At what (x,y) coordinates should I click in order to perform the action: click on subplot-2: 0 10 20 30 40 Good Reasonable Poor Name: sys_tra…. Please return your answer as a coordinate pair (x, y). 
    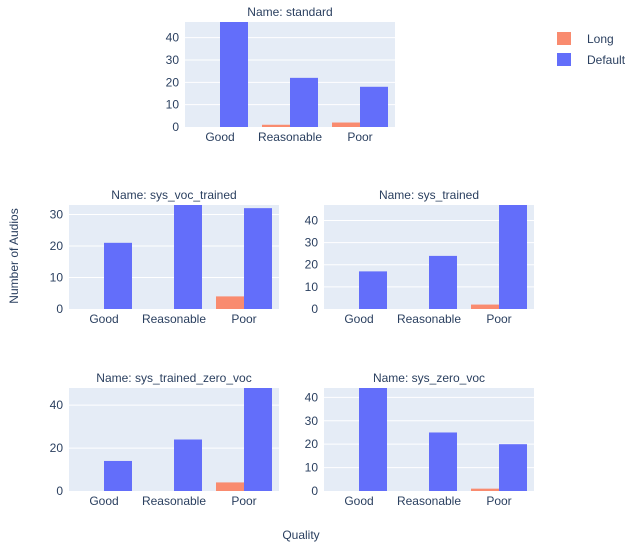
    Looking at the image, I should click on (419, 257).